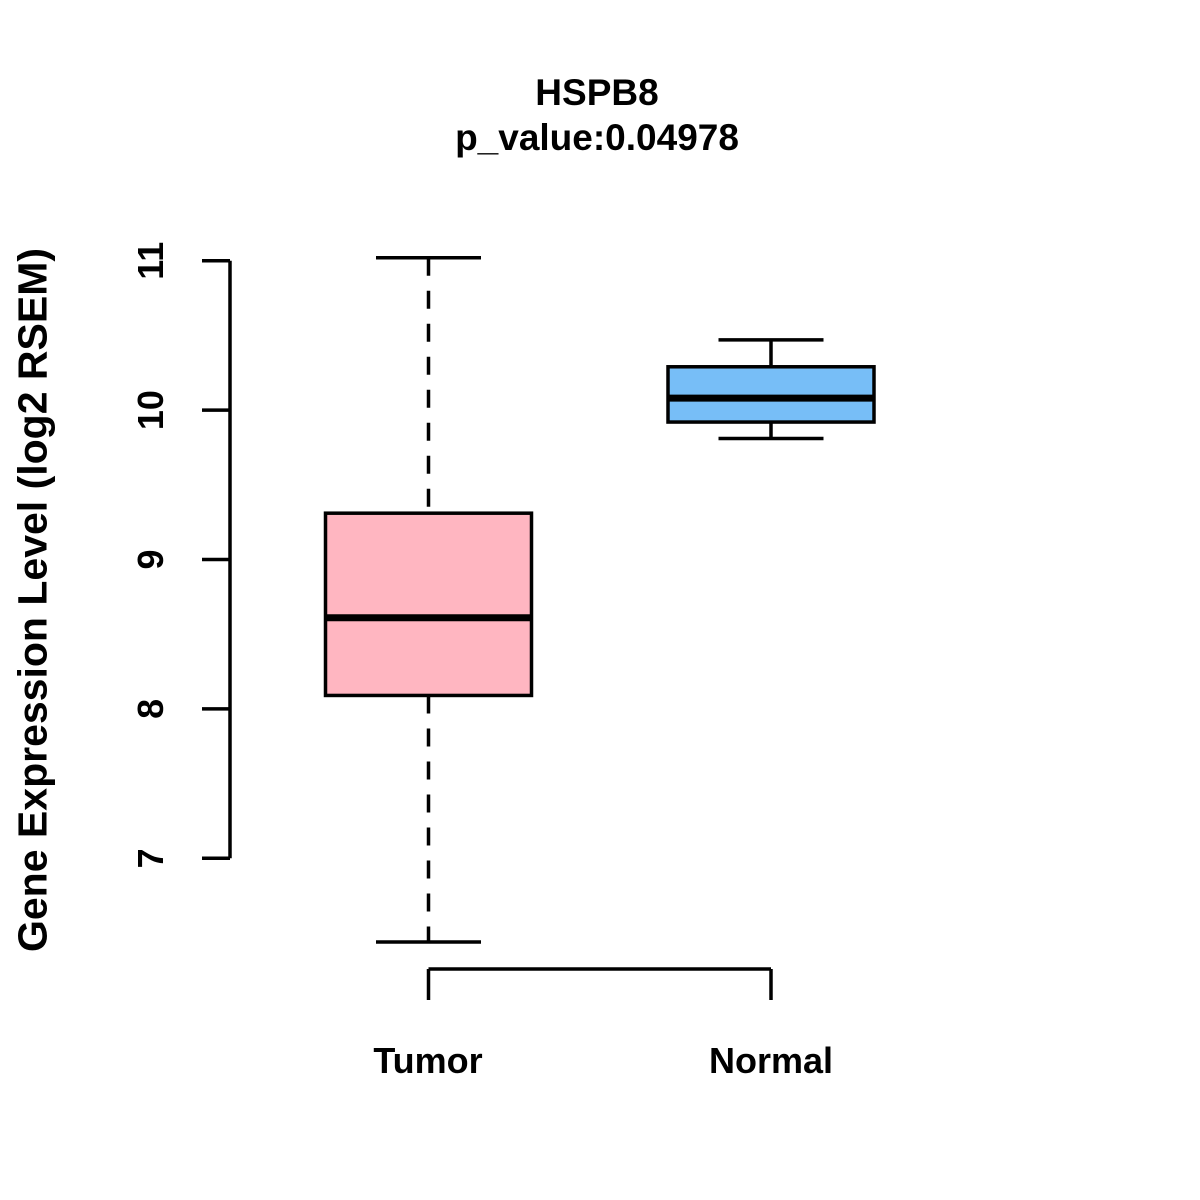  Describe the element at coordinates (771, 394) in the screenshot. I see `iqr-box-normal` at that location.